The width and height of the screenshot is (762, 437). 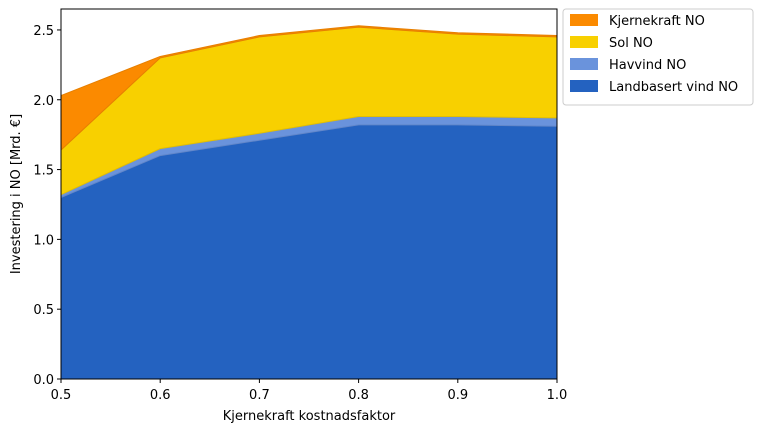 I want to click on y-tick-label: 2.0, so click(x=43, y=101).